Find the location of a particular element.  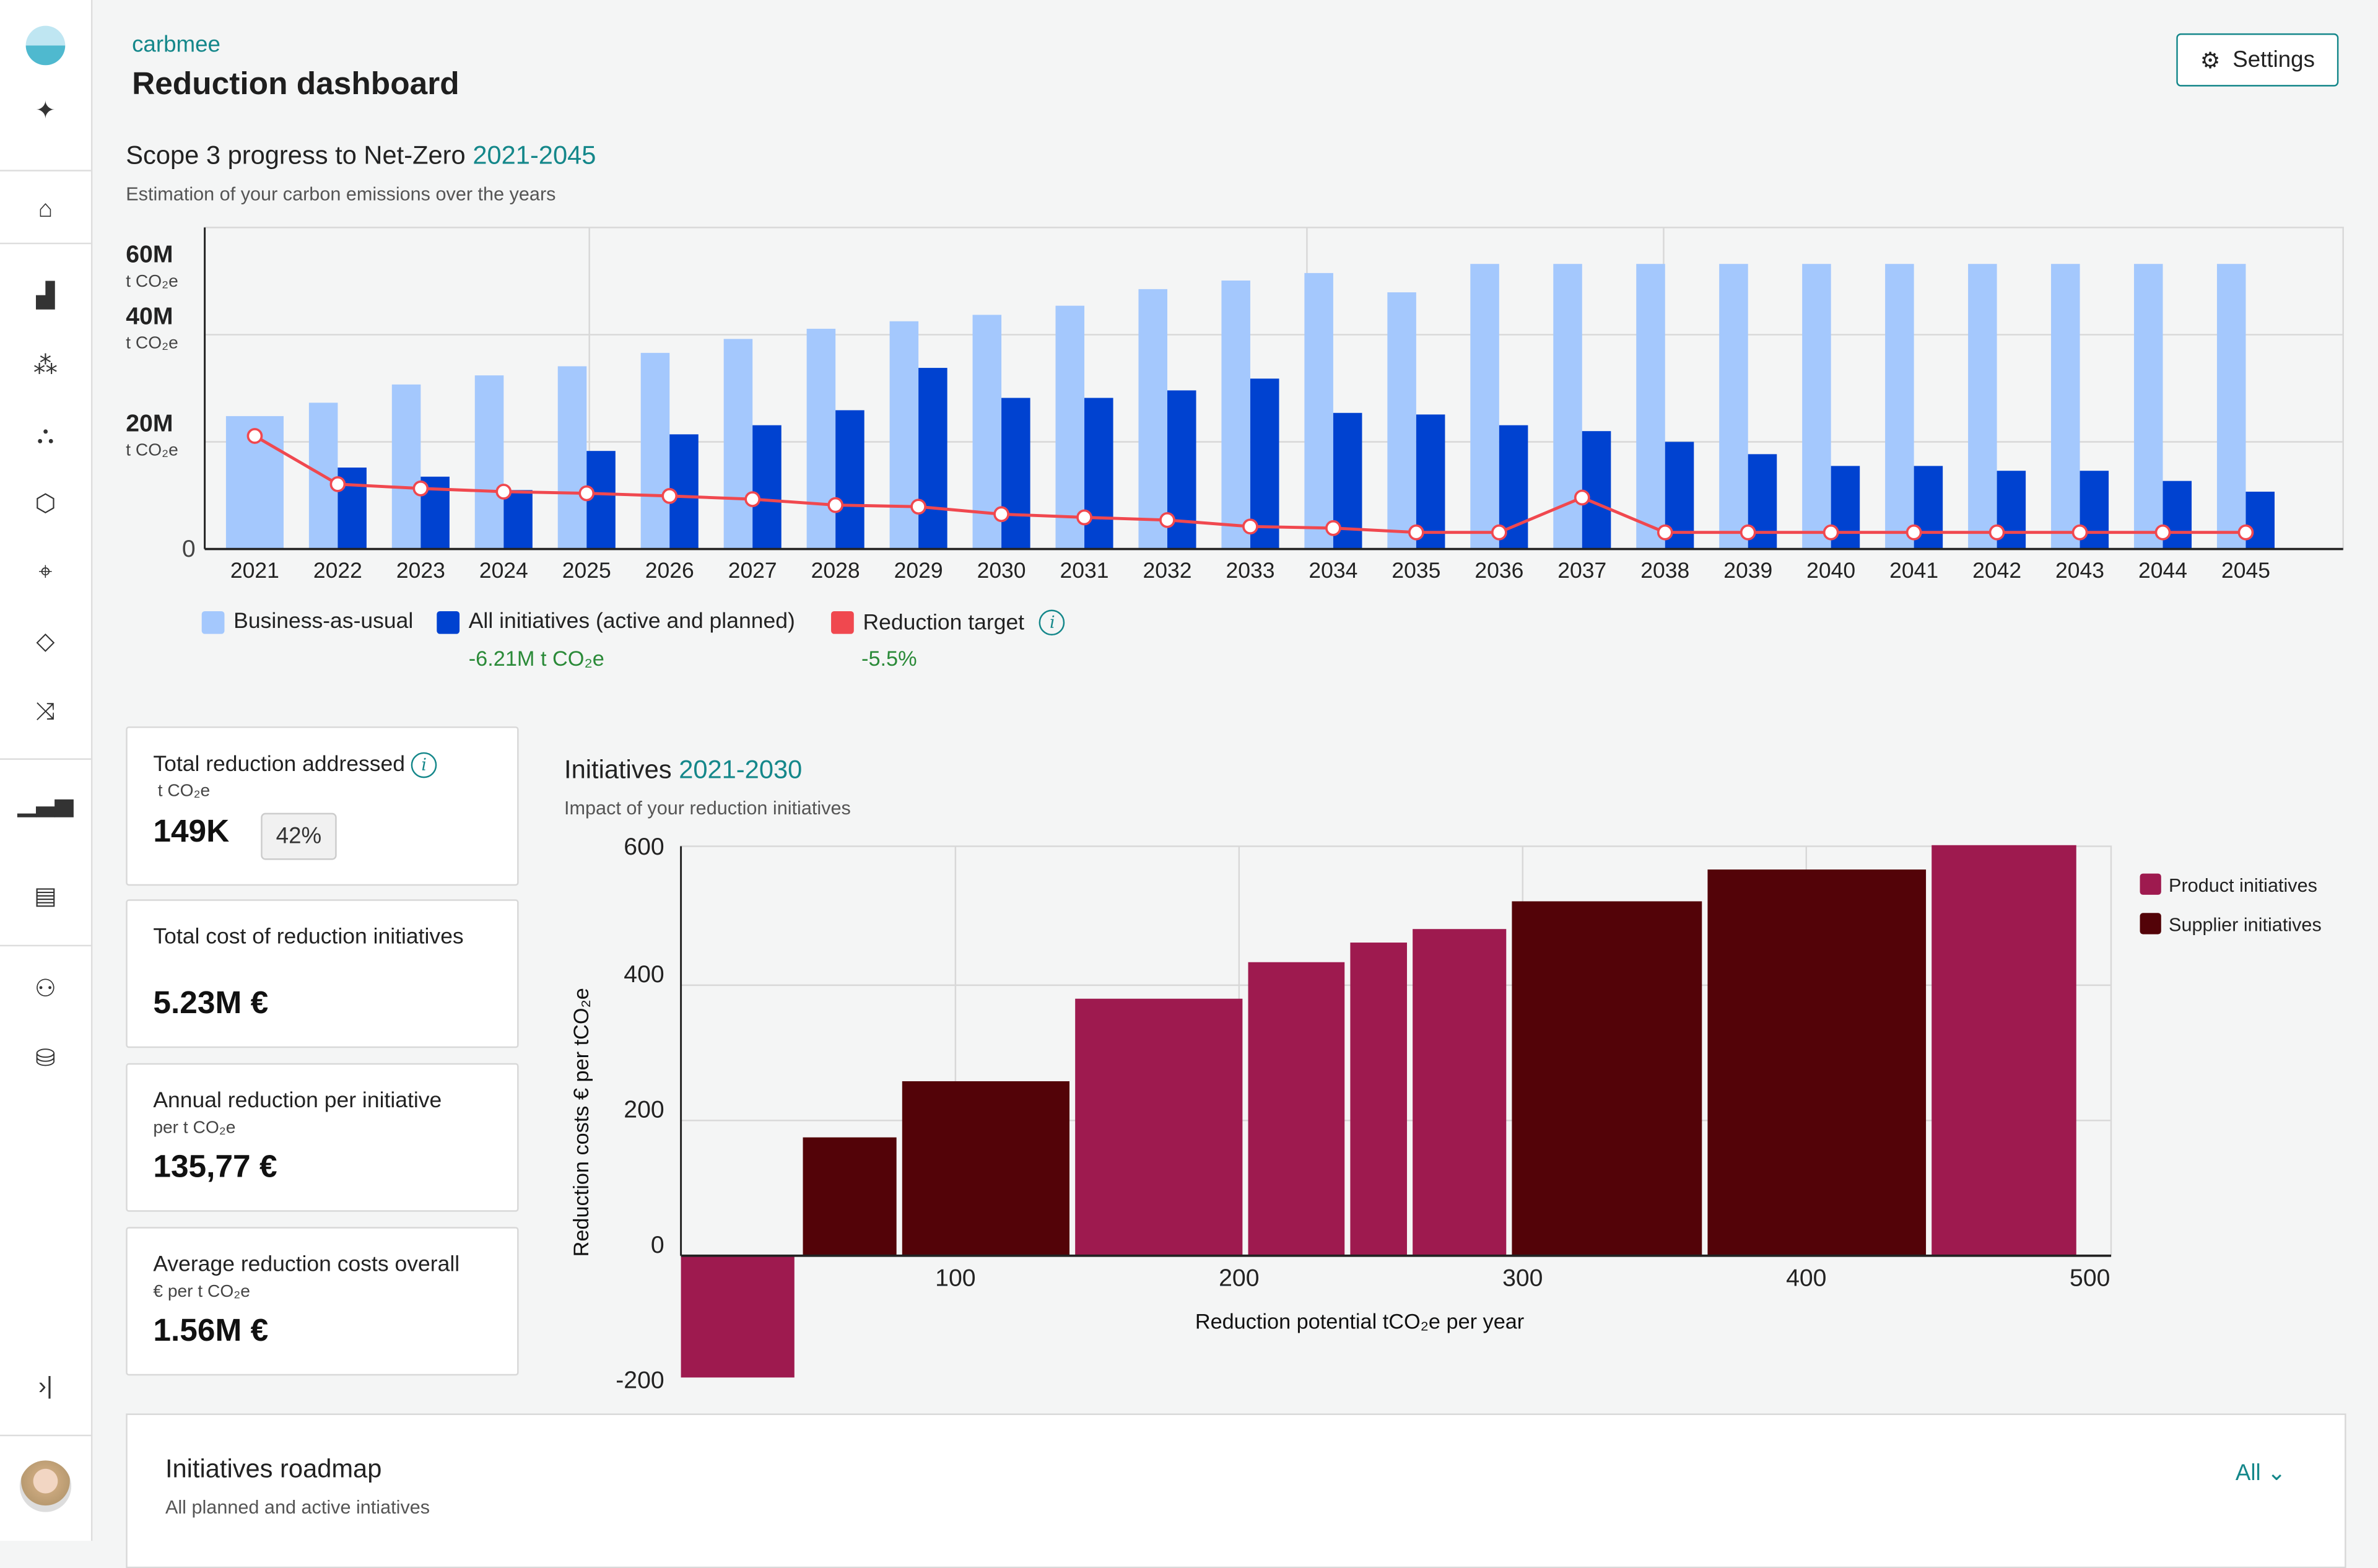

location-pin-icon: ⌖ is located at coordinates (45, 572).